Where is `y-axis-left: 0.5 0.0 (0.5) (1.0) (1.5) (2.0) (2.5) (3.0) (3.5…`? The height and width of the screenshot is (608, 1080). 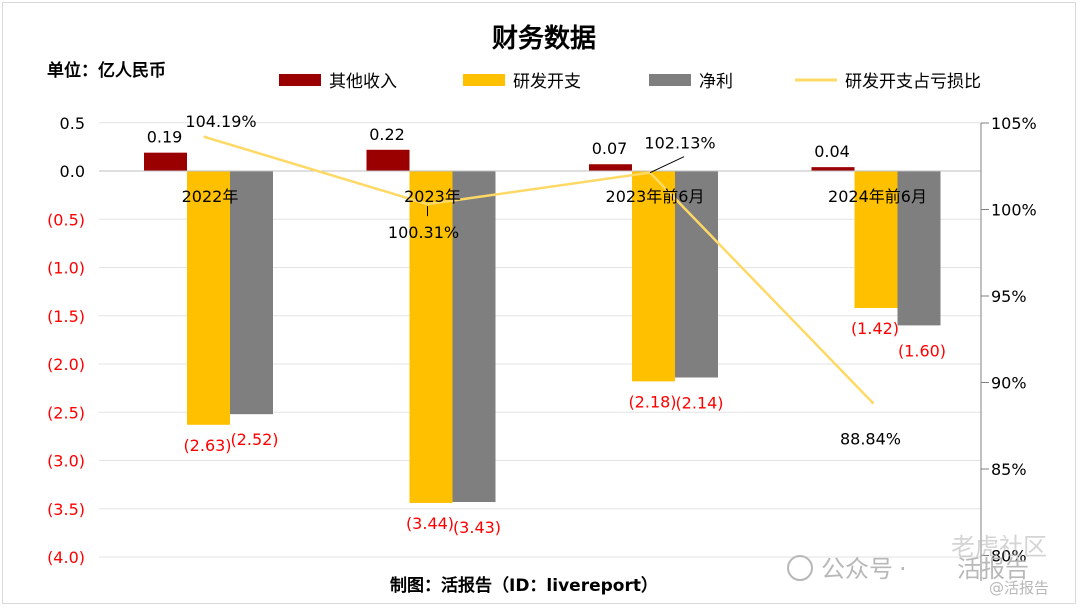
y-axis-left: 0.5 0.0 (0.5) (1.0) (1.5) (2.0) (2.5) (3.0) (3.5… is located at coordinates (66, 340).